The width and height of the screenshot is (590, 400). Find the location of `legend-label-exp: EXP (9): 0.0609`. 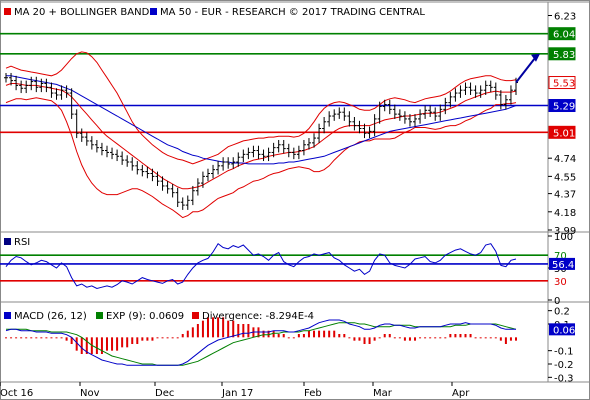

legend-label-exp: EXP (9): 0.0609 is located at coordinates (145, 316).